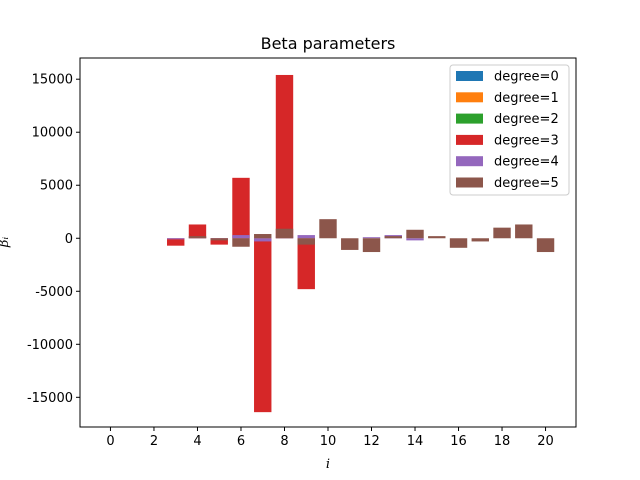  I want to click on bar-degree4-i14, so click(415, 239).